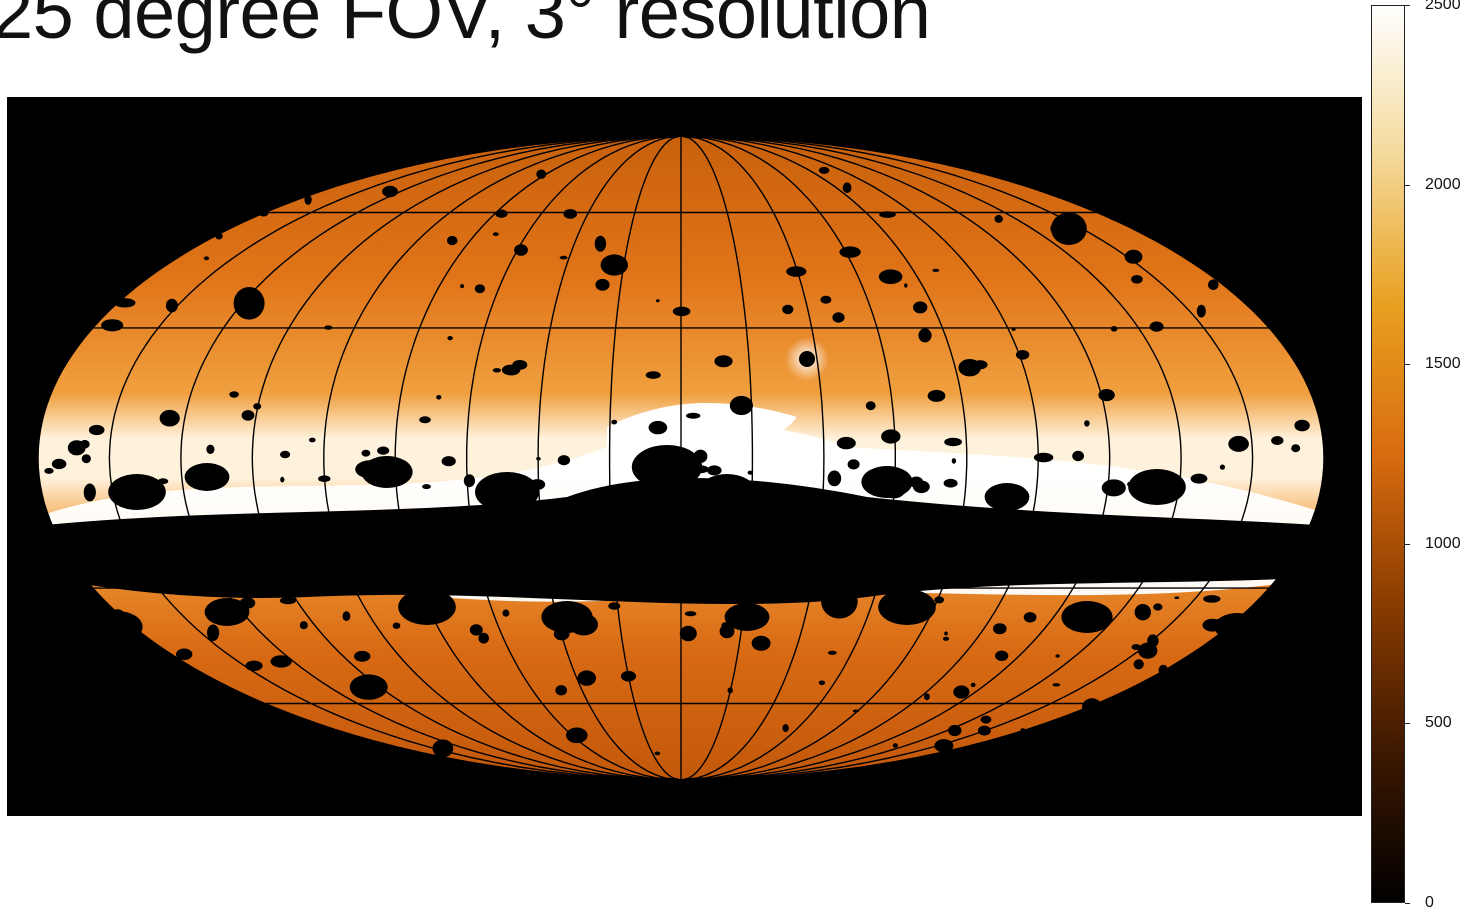 The image size is (1475, 912). Describe the element at coordinates (465, 27) in the screenshot. I see `plot-title: 25 degree FOV, 3° resolution` at that location.